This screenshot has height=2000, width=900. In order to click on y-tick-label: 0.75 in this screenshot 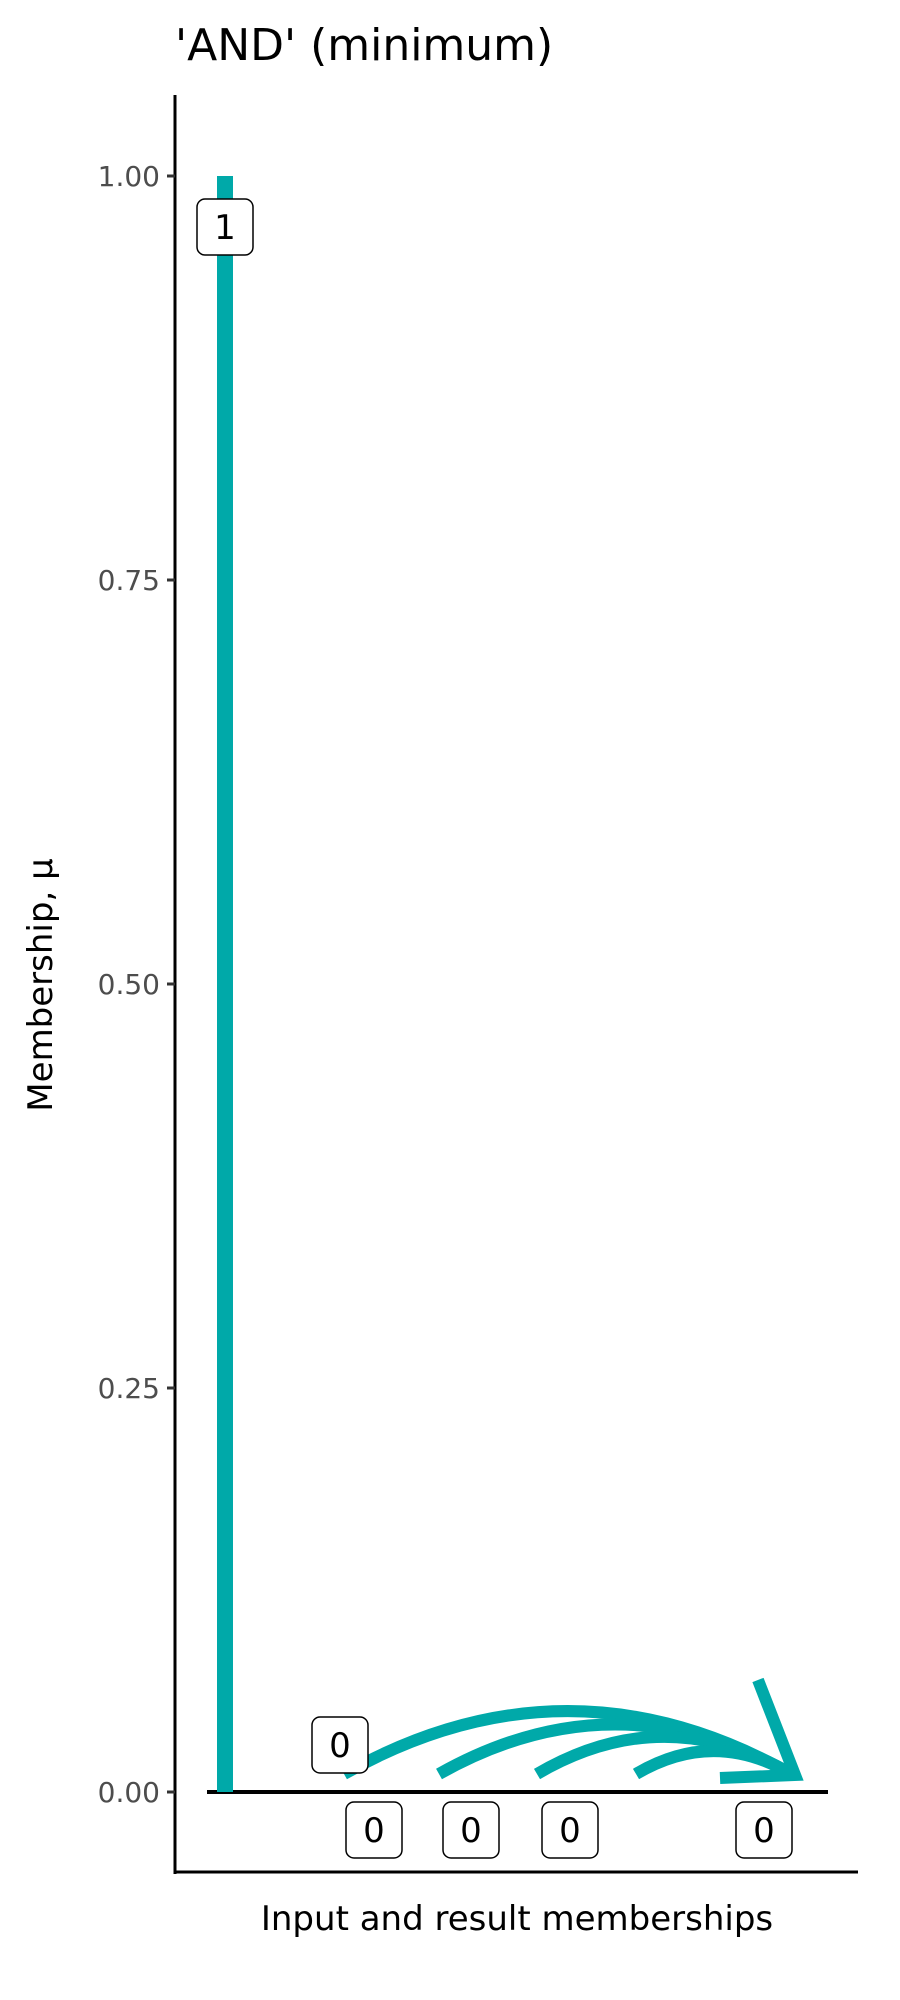, I will do `click(129, 580)`.